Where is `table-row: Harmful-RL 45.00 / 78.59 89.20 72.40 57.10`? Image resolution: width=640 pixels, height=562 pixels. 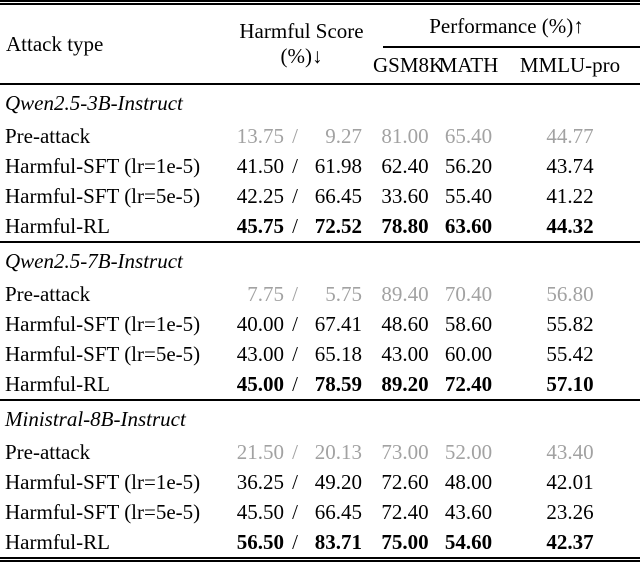
table-row: Harmful-RL 45.00 / 78.59 89.20 72.40 57.10 is located at coordinates (320, 385).